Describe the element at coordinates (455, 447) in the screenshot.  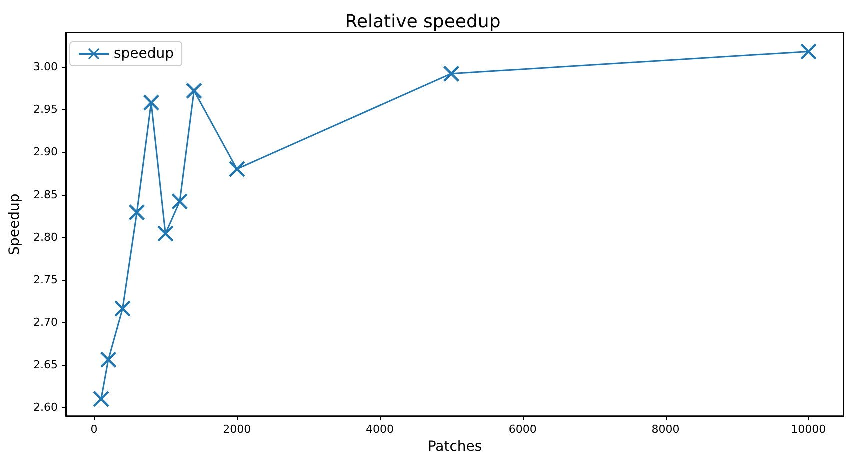
I see `x-axis-title: Patches` at that location.